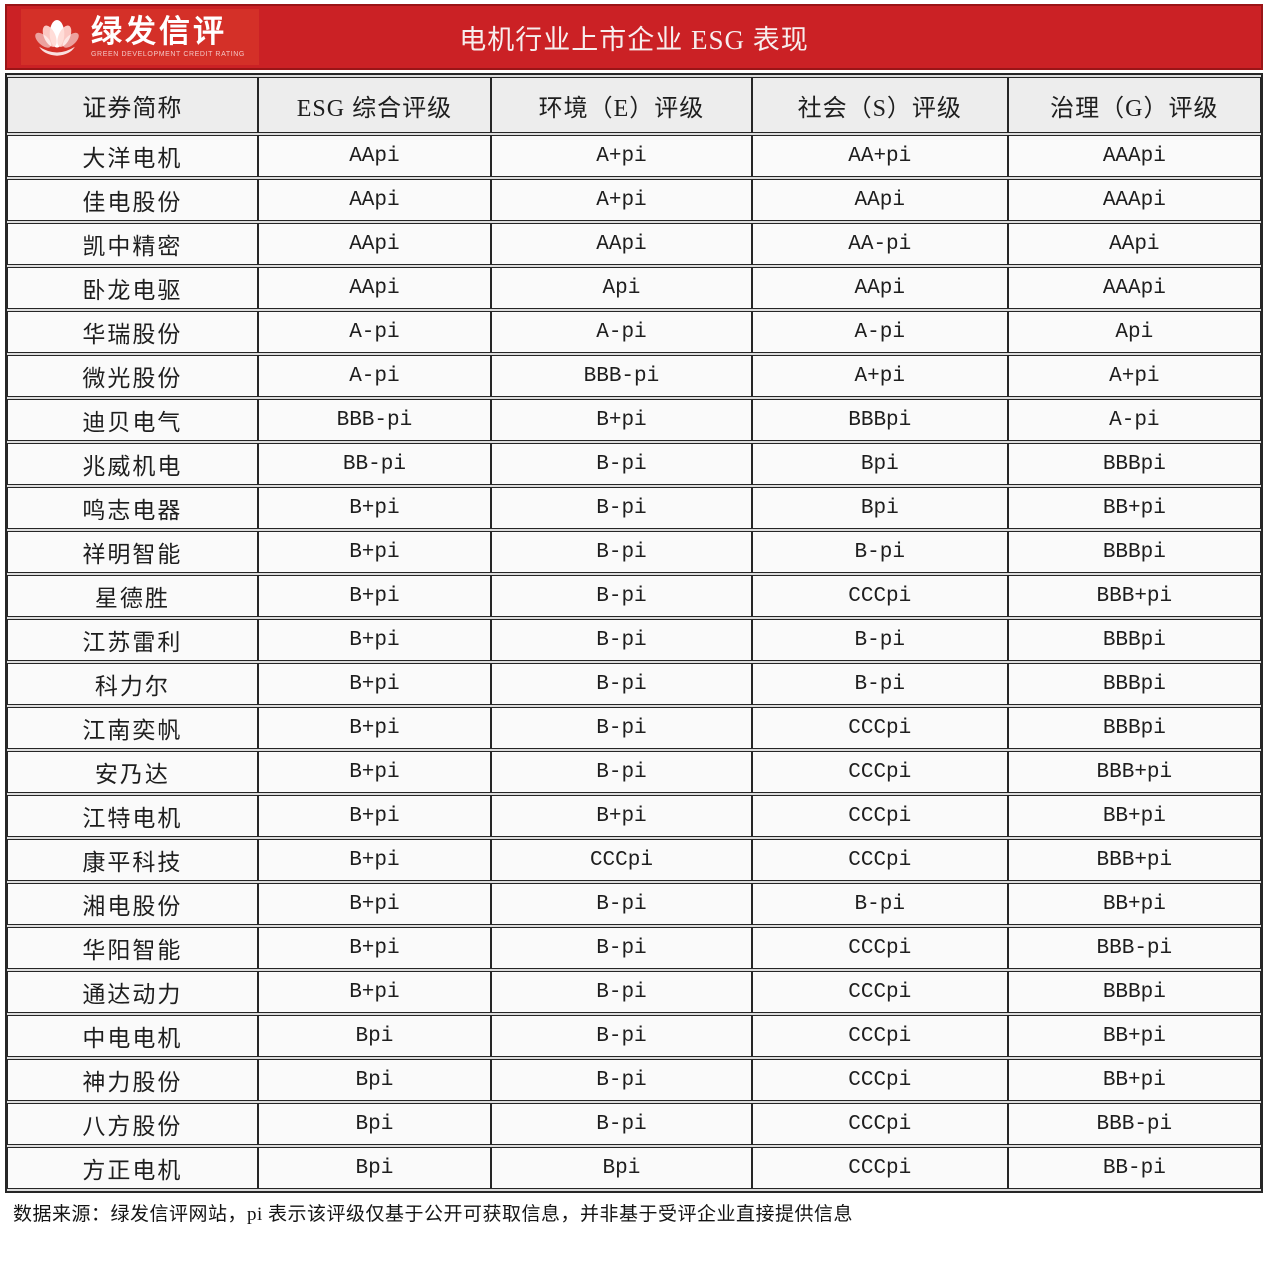 The width and height of the screenshot is (1268, 1276). What do you see at coordinates (132, 244) in the screenshot?
I see `company-name-cell: 凯中精密` at bounding box center [132, 244].